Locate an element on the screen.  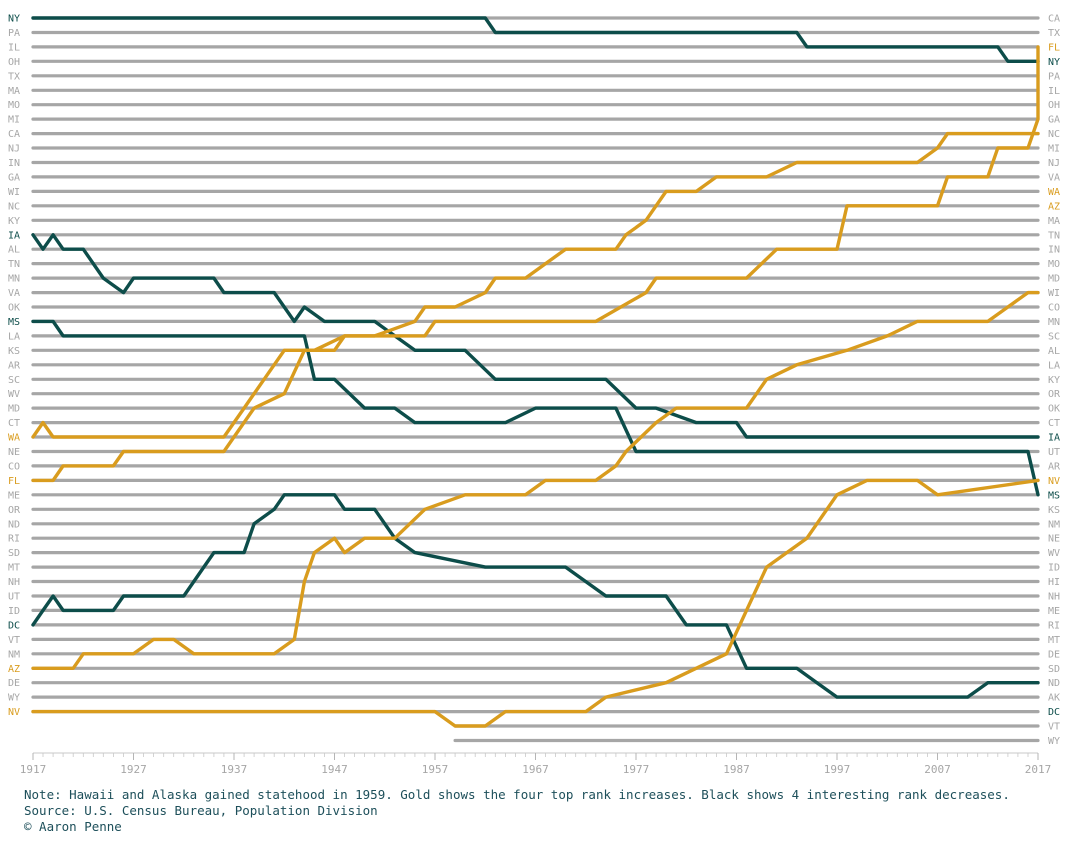
left-label-co: CO is located at coordinates (14, 466).